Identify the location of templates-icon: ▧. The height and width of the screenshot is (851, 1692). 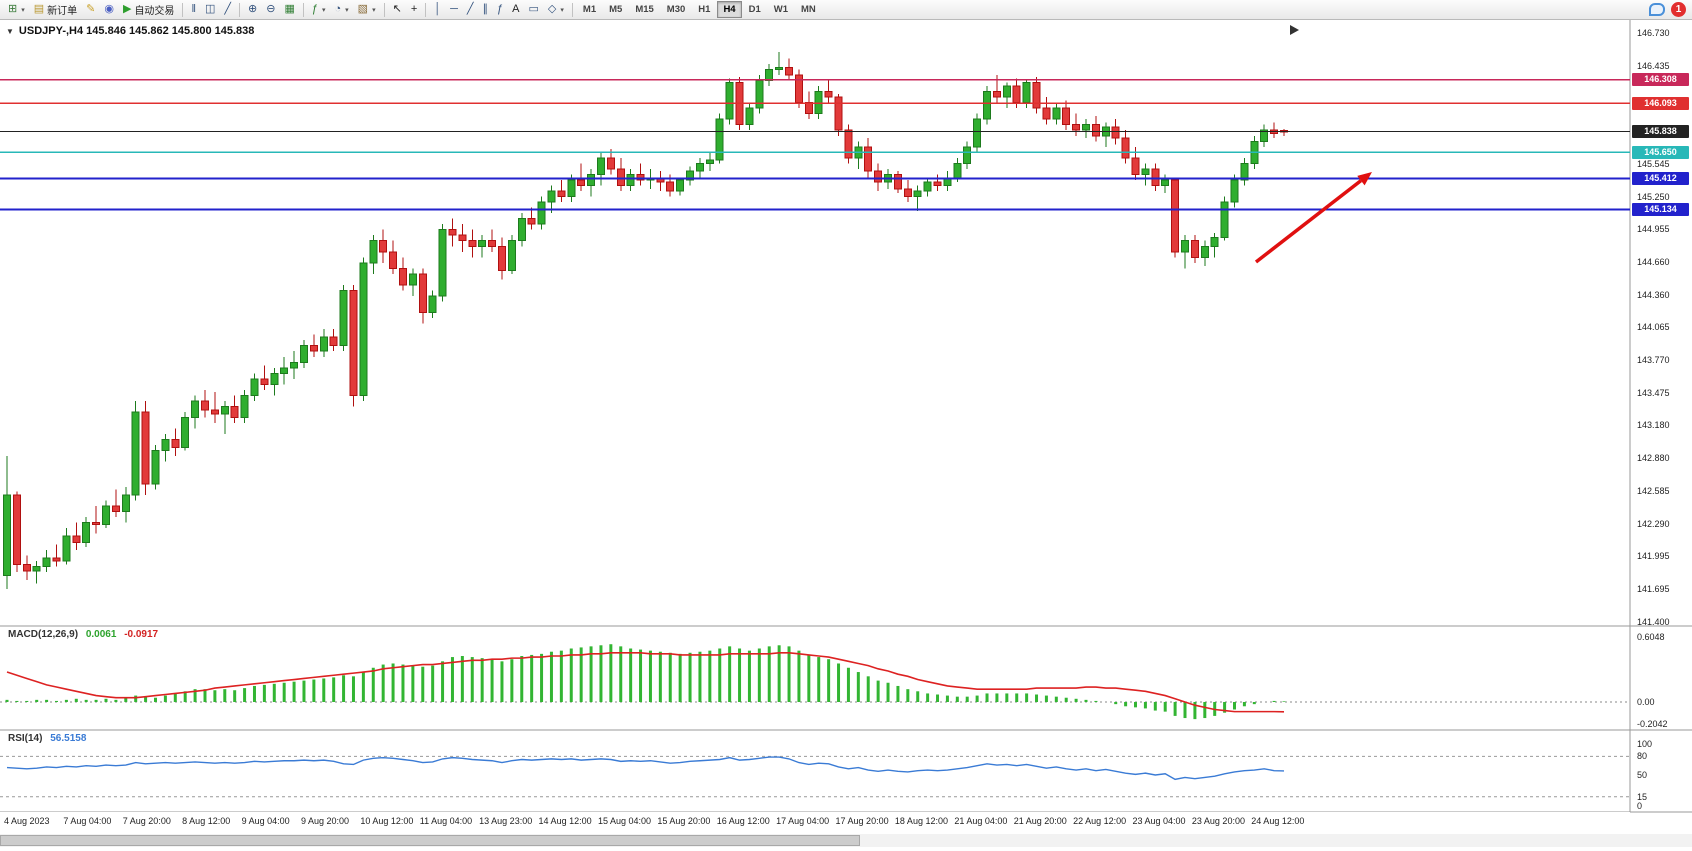
(363, 9).